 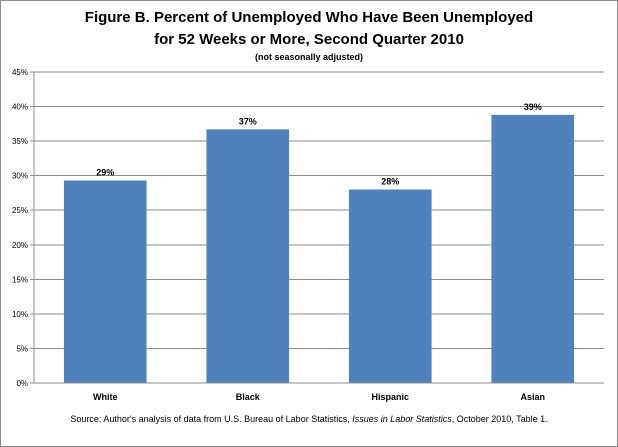 What do you see at coordinates (390, 397) in the screenshot?
I see `x-category-label-hispanic: Hispanic` at bounding box center [390, 397].